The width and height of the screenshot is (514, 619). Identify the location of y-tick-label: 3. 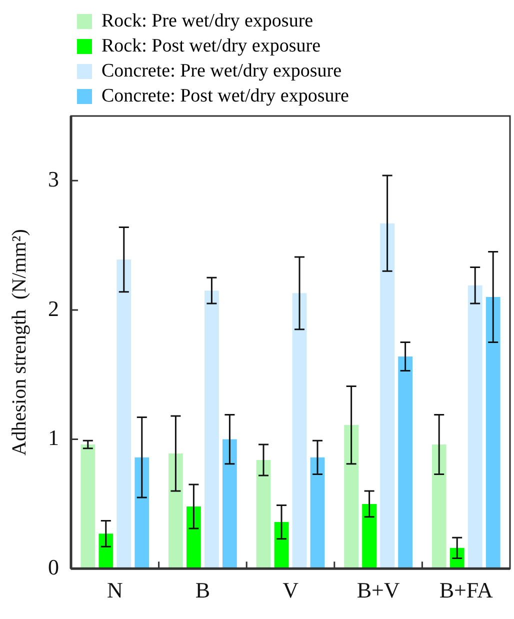
(53, 179).